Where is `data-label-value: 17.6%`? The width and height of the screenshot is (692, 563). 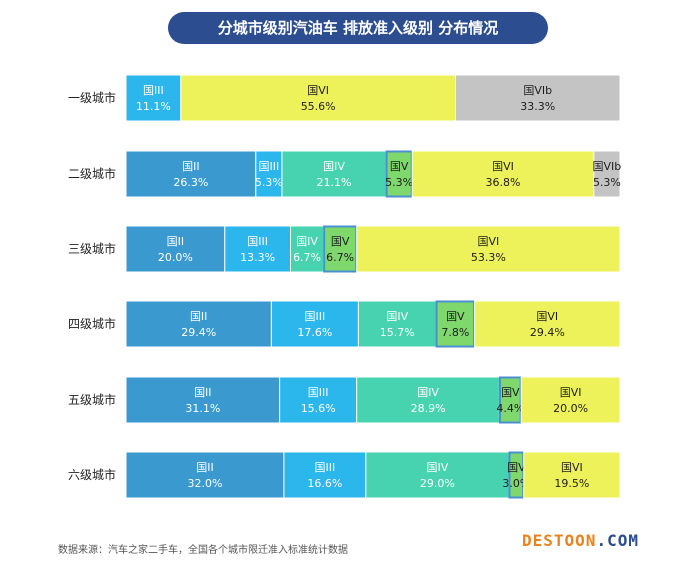
data-label-value: 17.6% is located at coordinates (314, 332).